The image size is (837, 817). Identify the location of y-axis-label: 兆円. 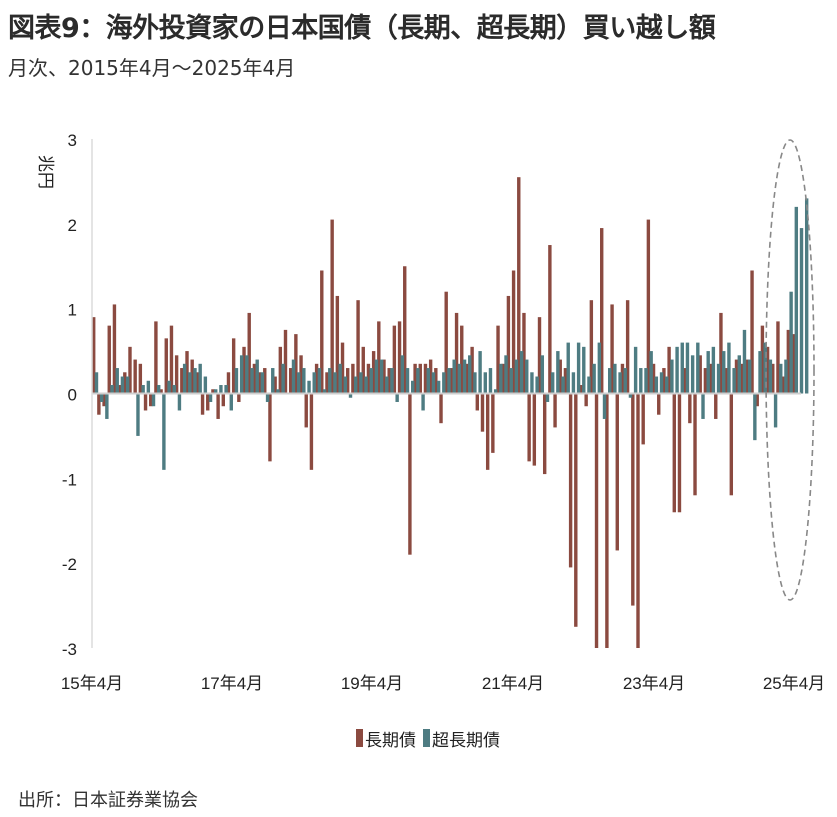
(45, 172).